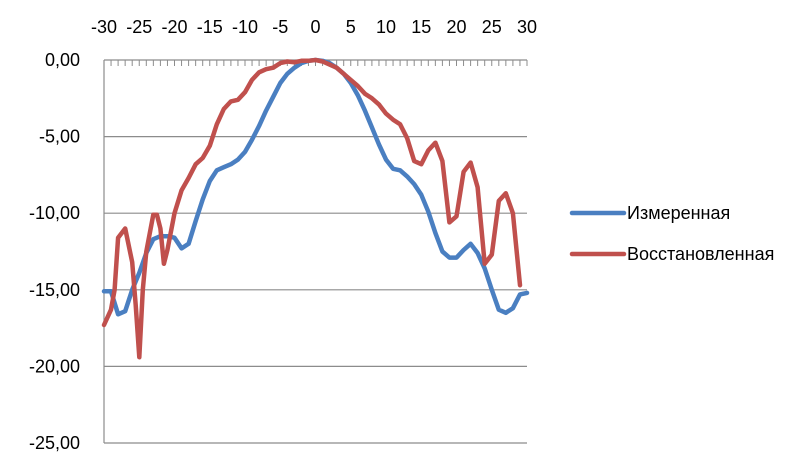 This screenshot has height=473, width=812. Describe the element at coordinates (210, 27) in the screenshot. I see `x-tick-label: -15` at that location.